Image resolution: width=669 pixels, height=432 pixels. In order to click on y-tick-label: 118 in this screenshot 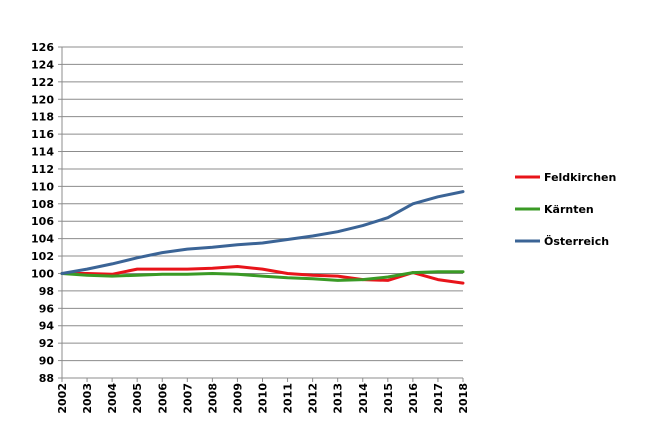, I will do `click(42, 117)`.